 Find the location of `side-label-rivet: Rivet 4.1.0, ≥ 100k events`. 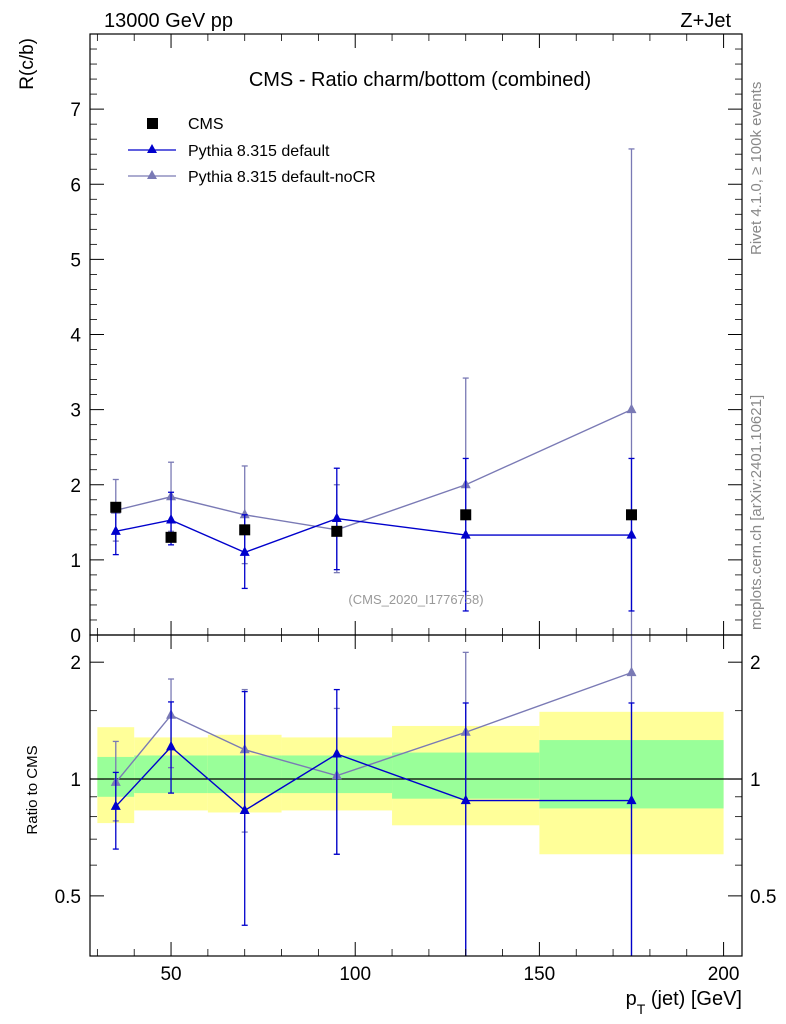

side-label-rivet: Rivet 4.1.0, ≥ 100k events is located at coordinates (756, 168).